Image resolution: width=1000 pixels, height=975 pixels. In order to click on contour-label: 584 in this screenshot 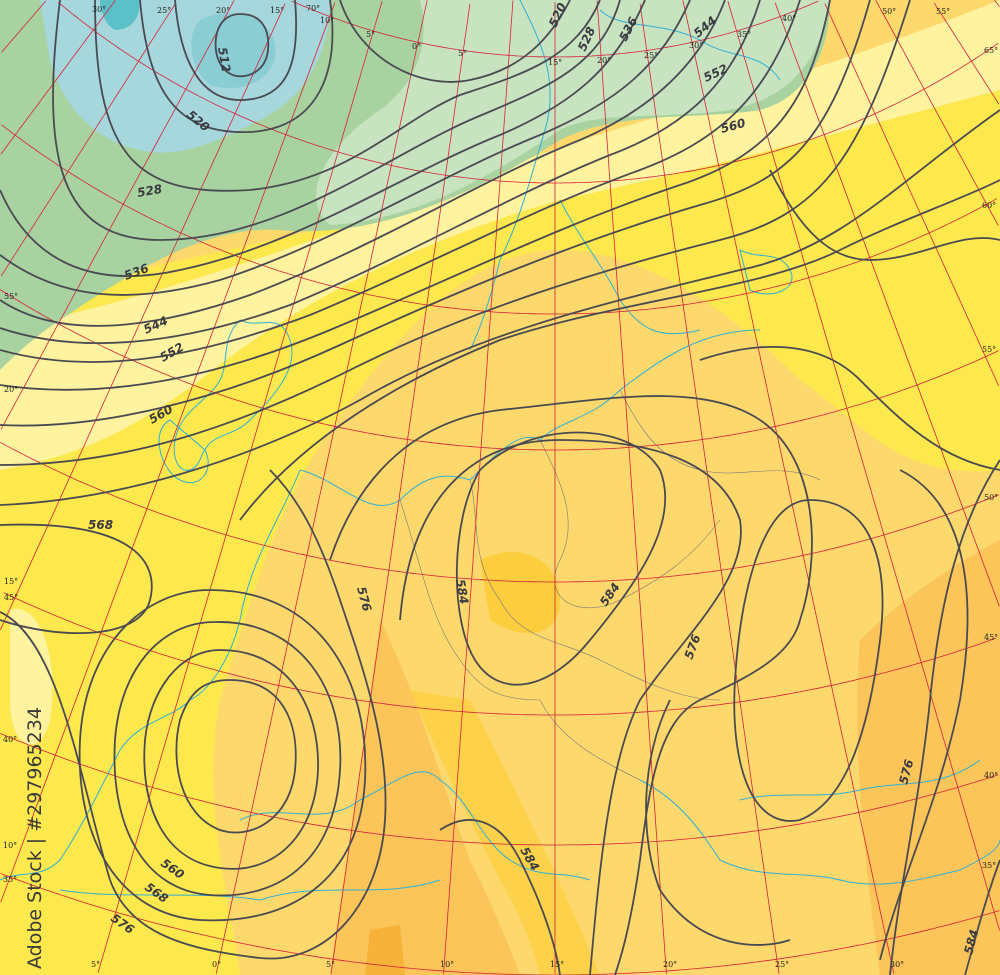, I will do `click(462, 591)`.